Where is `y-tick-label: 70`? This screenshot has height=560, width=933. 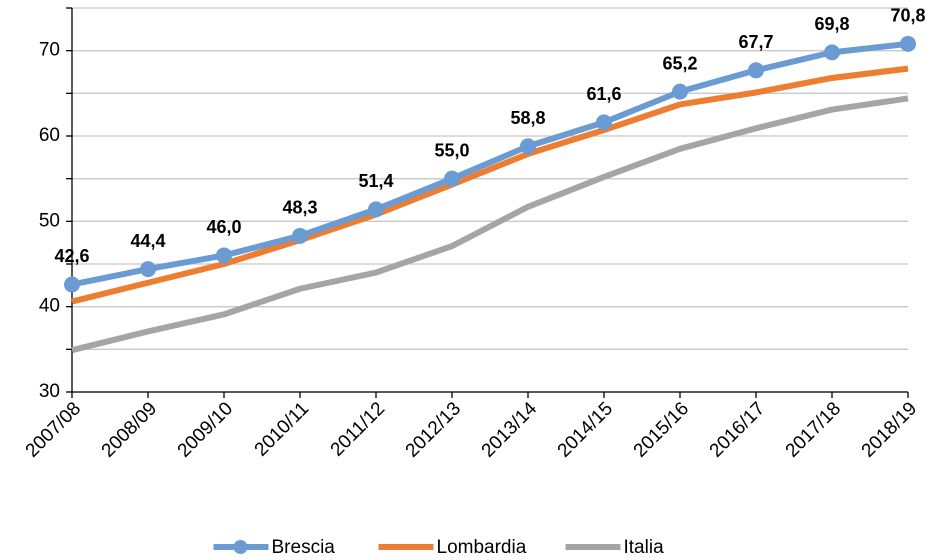 y-tick-label: 70 is located at coordinates (49, 50).